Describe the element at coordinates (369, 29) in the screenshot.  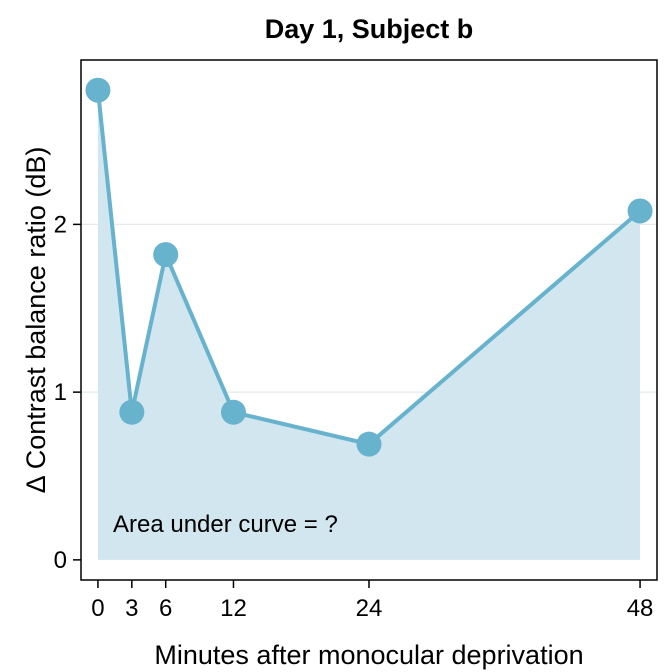
I see `chart-title: Day 1, Subject b` at that location.